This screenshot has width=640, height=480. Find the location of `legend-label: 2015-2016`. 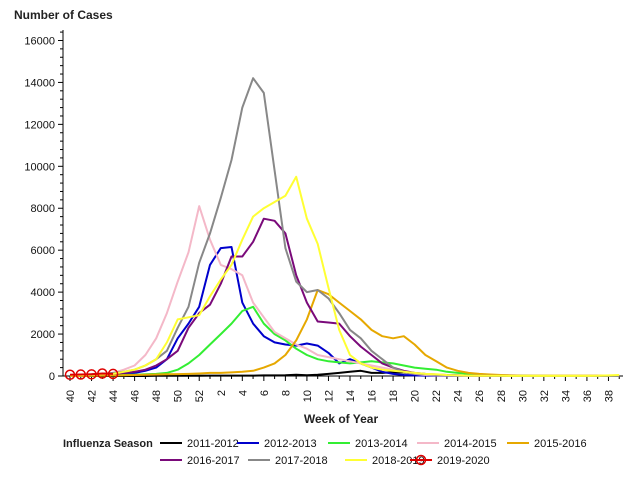

legend-label: 2015-2016 is located at coordinates (560, 444).